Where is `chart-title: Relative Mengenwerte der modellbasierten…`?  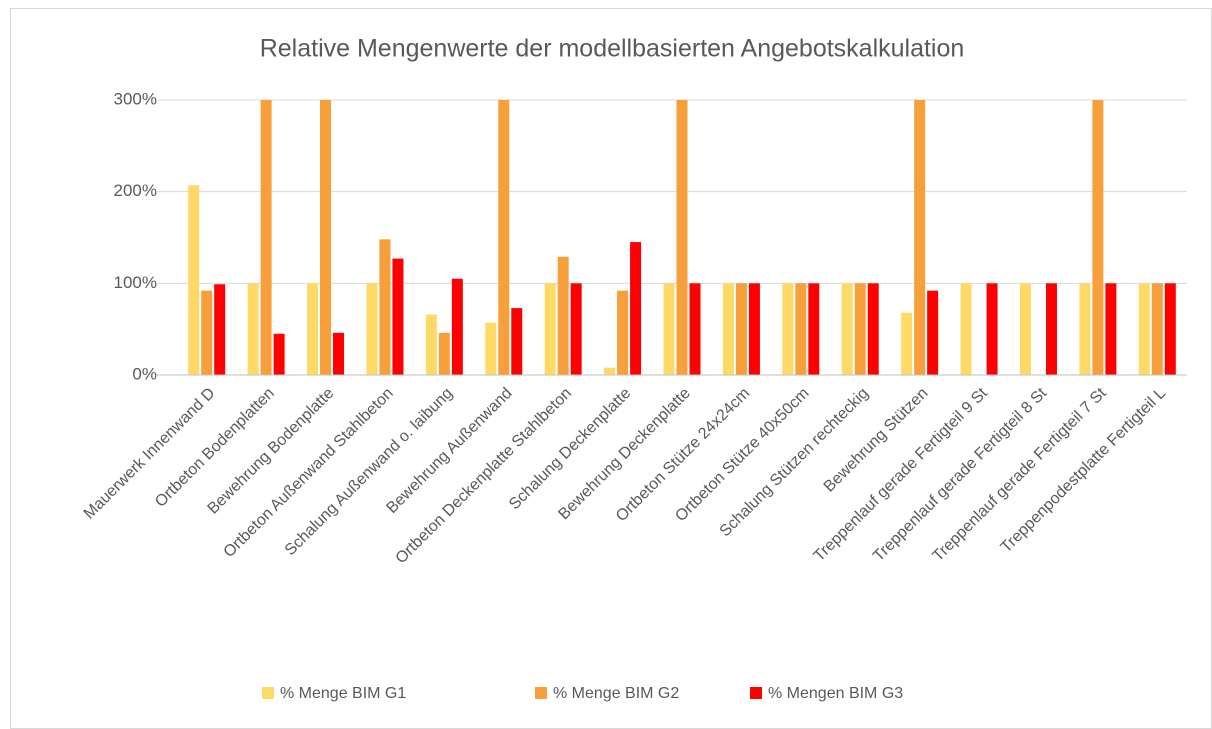 chart-title: Relative Mengenwerte der modellbasierten… is located at coordinates (612, 49).